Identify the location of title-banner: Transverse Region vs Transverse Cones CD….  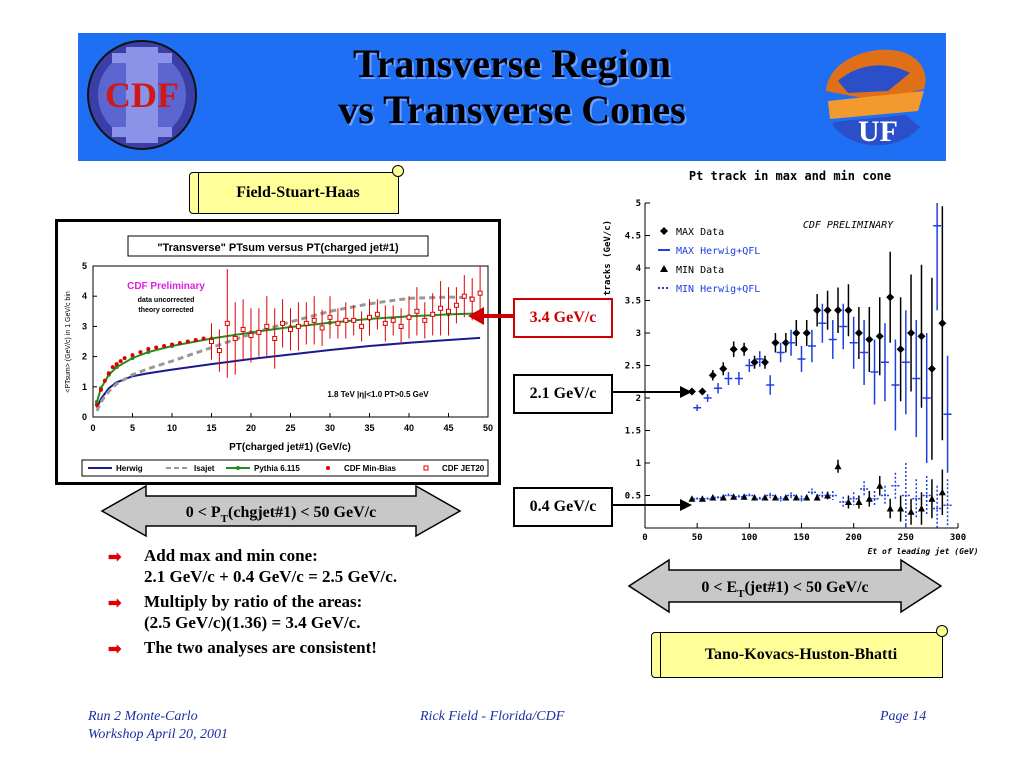
(512, 97).